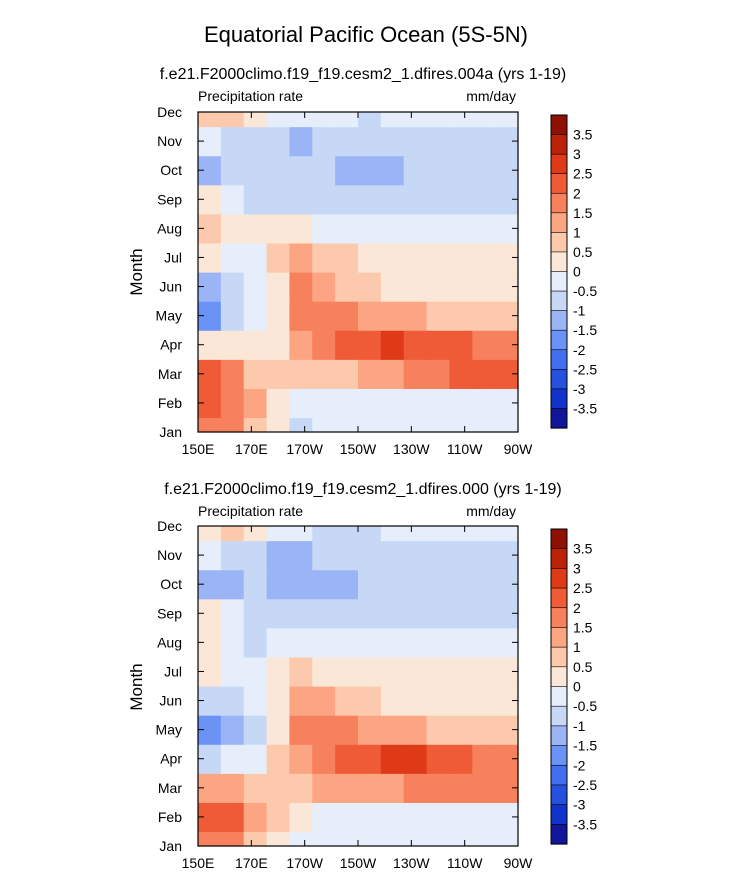  I want to click on units-label: mm/day, so click(491, 96).